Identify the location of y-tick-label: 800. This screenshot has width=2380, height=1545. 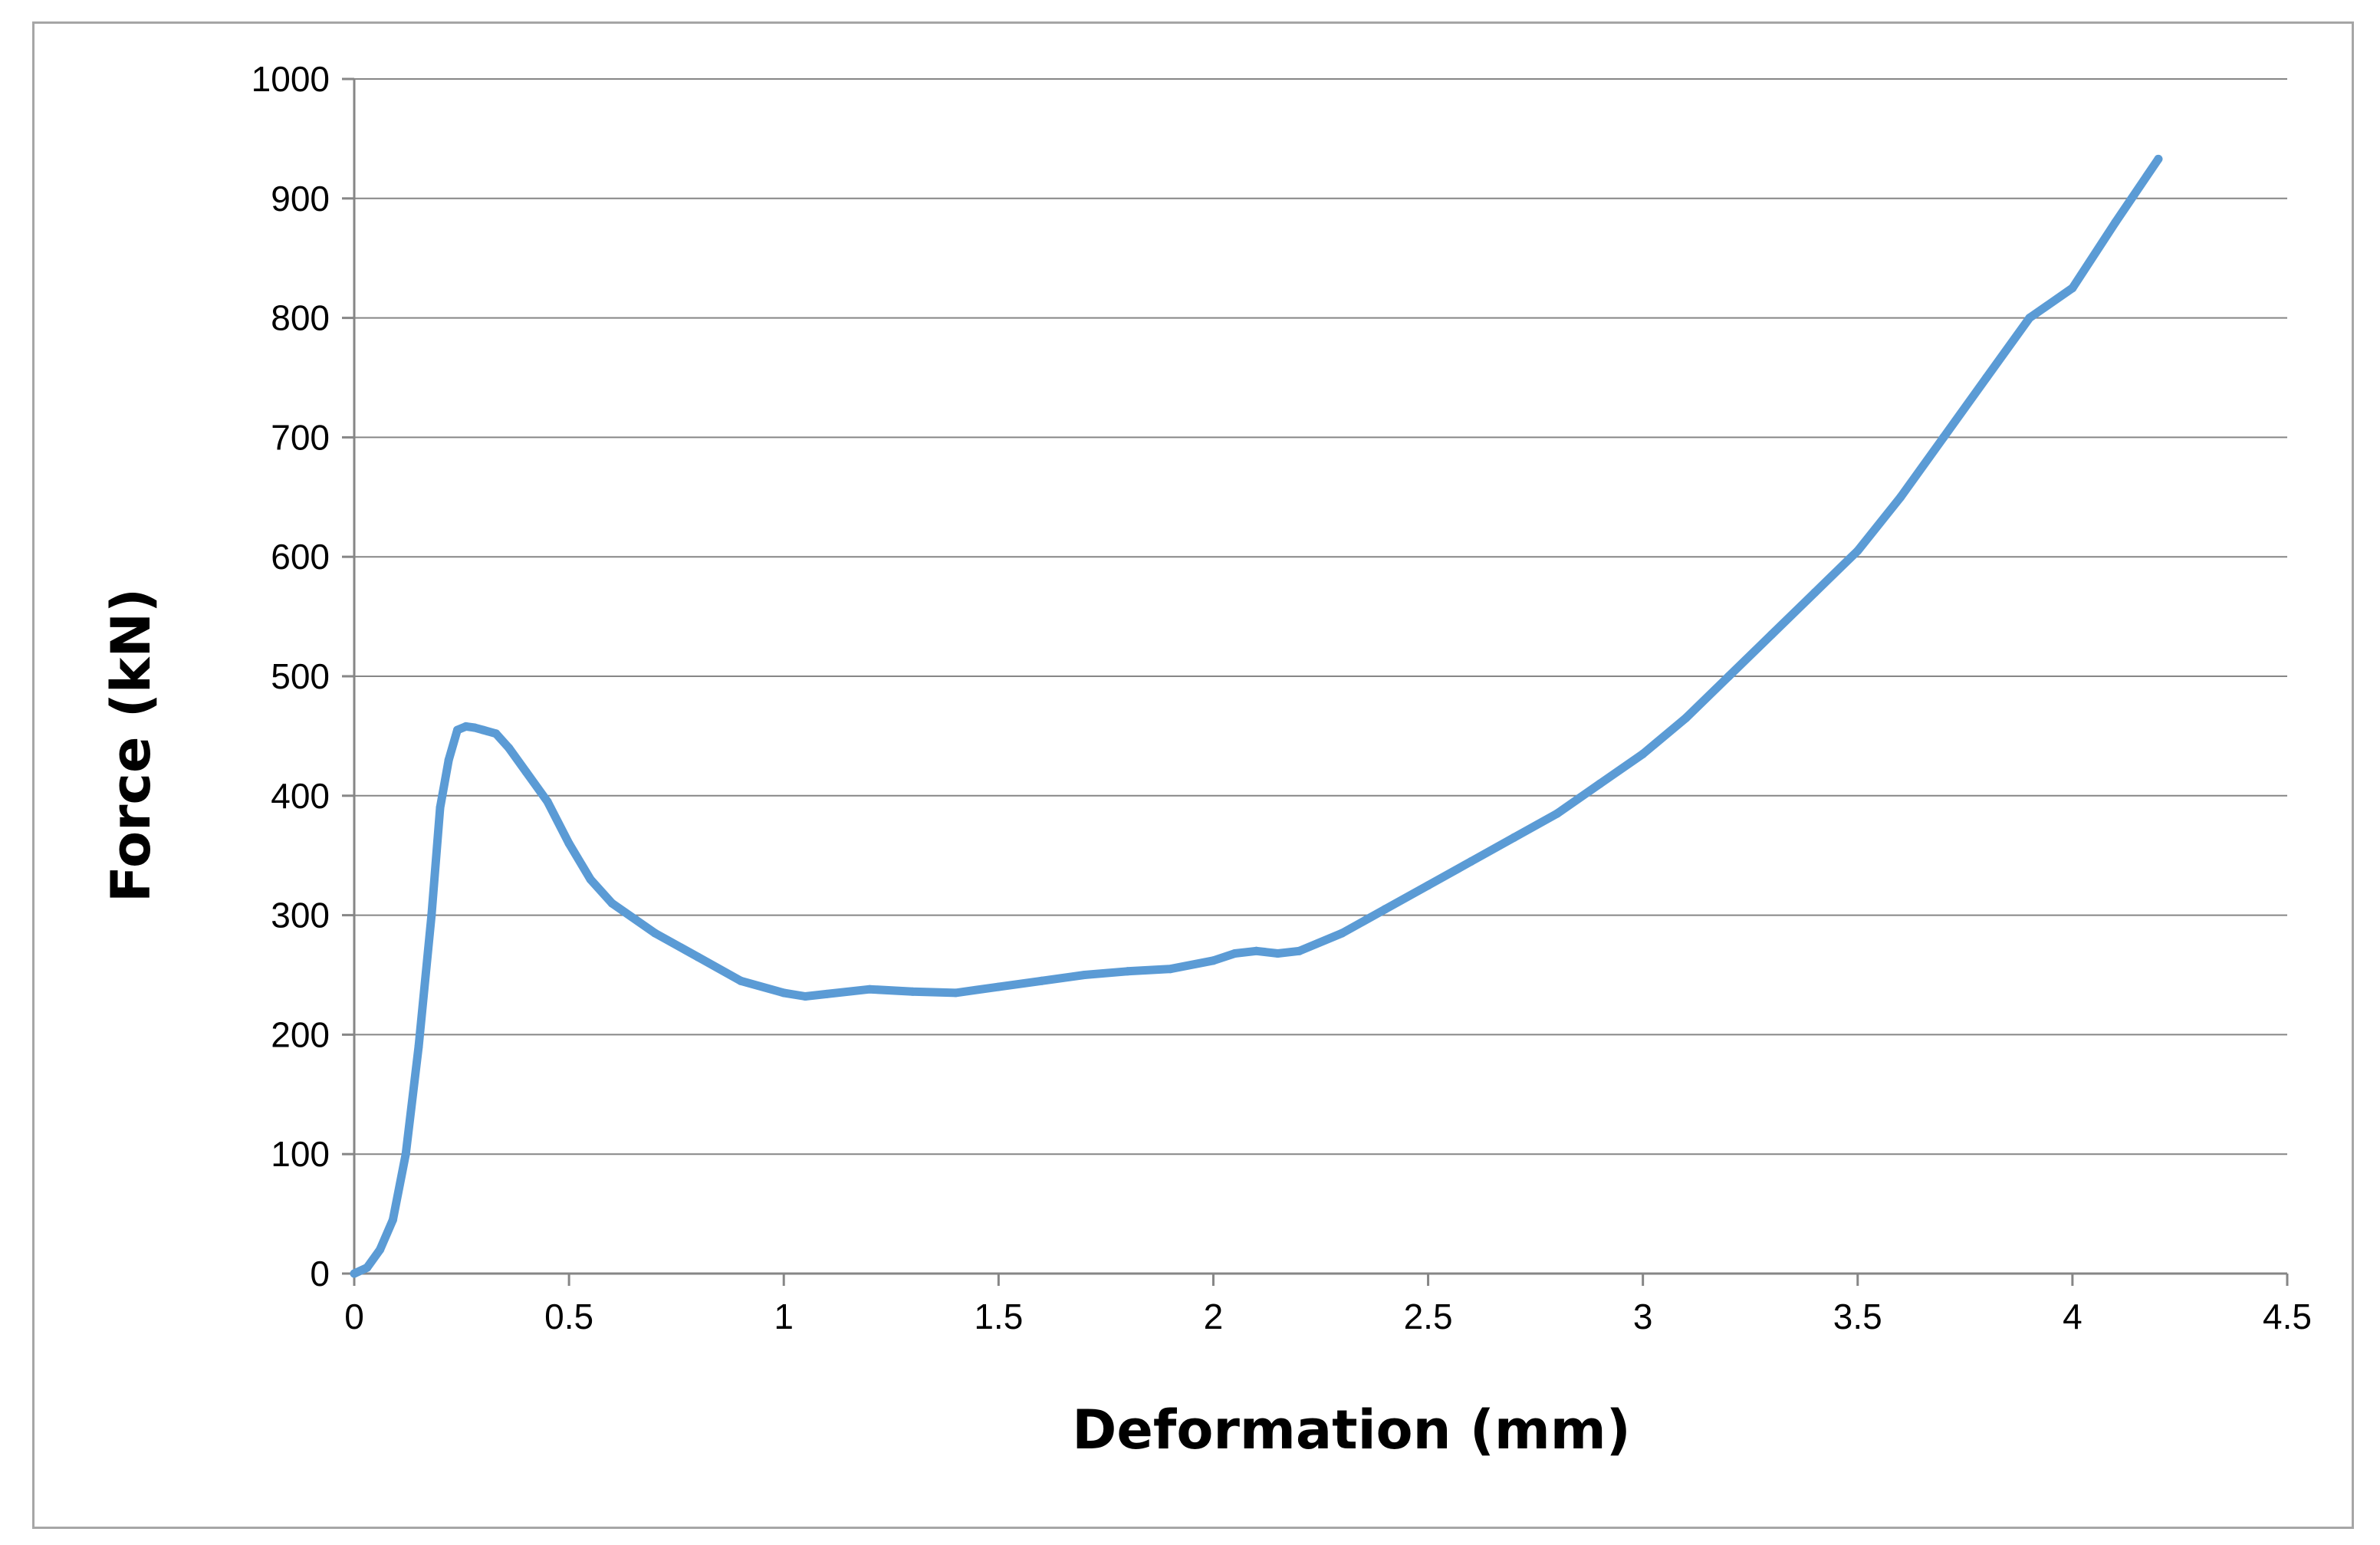
(301, 318).